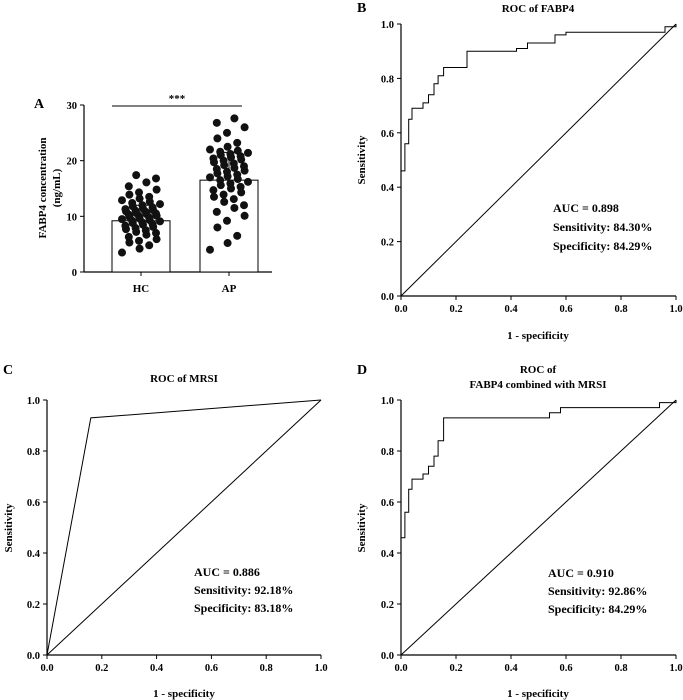 This screenshot has width=683, height=700. Describe the element at coordinates (597, 609) in the screenshot. I see `panel-d-specificity: Specificity: 84.29%` at that location.